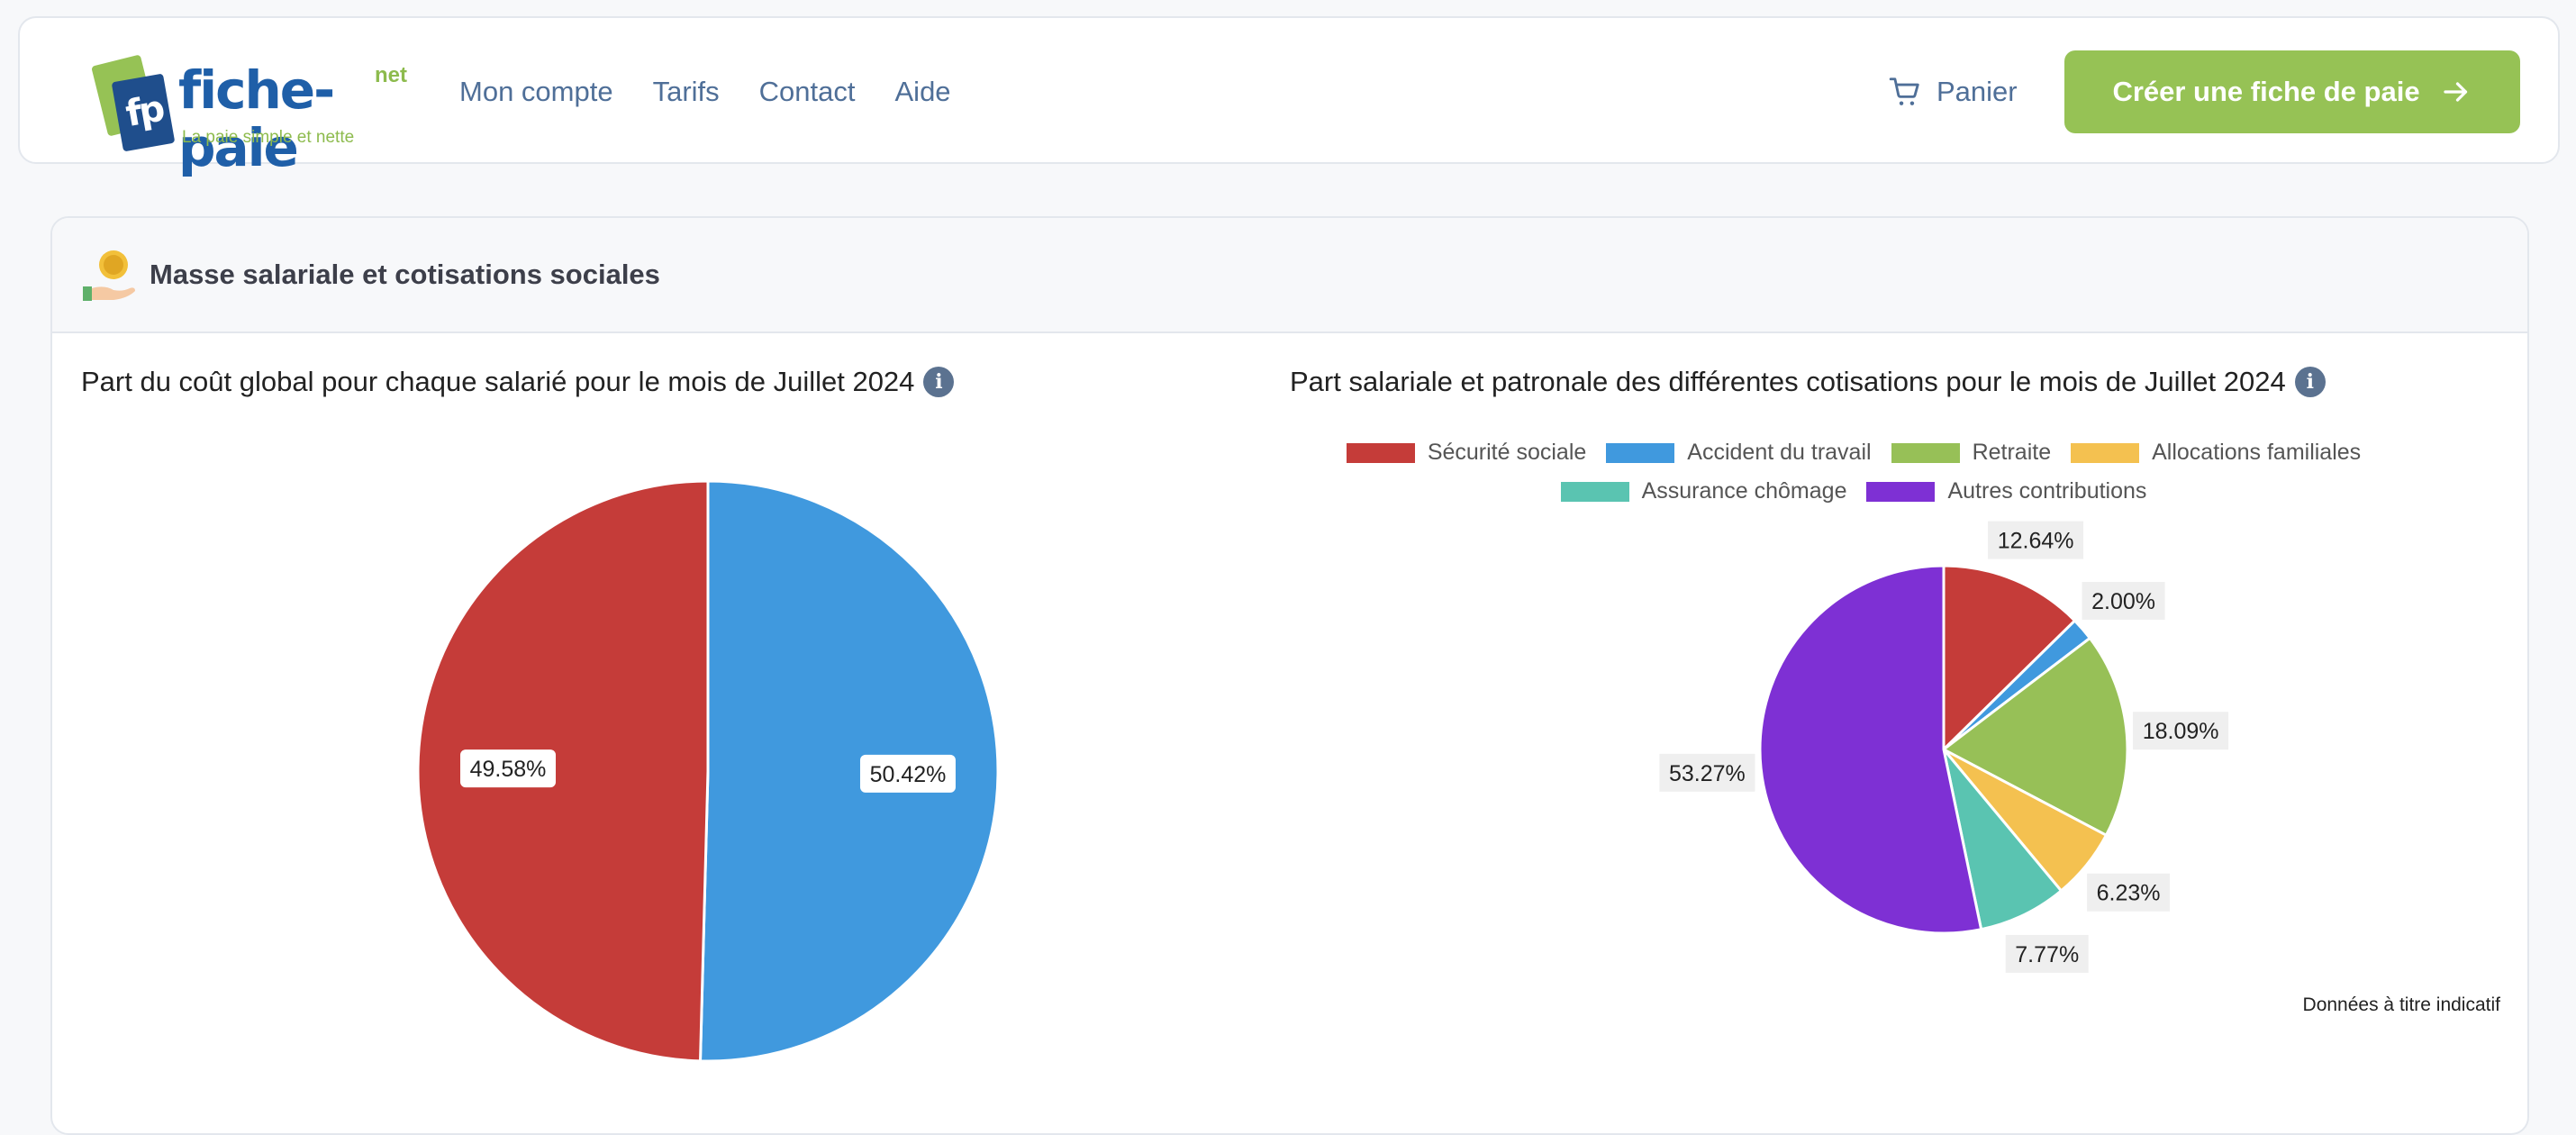 This screenshot has width=2576, height=1135. Describe the element at coordinates (1507, 452) in the screenshot. I see `legend-label: Sécurité sociale` at that location.